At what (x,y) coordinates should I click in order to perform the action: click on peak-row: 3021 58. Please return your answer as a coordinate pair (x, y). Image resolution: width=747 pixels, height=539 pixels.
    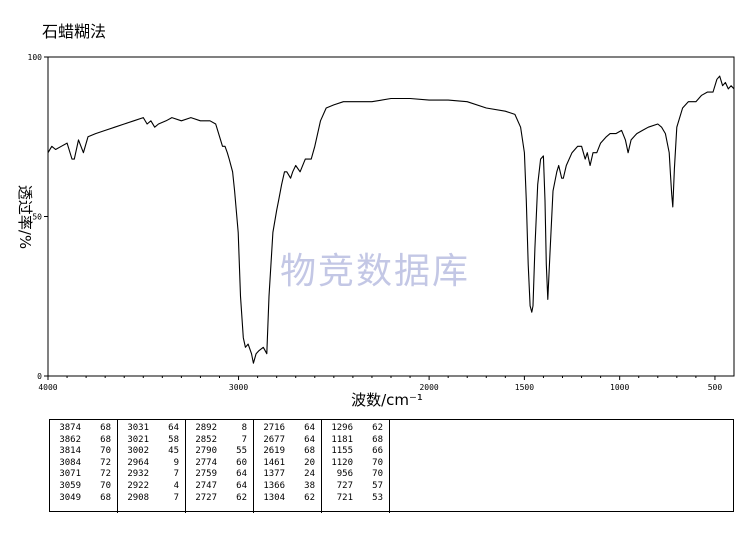
    Looking at the image, I should click on (151, 440).